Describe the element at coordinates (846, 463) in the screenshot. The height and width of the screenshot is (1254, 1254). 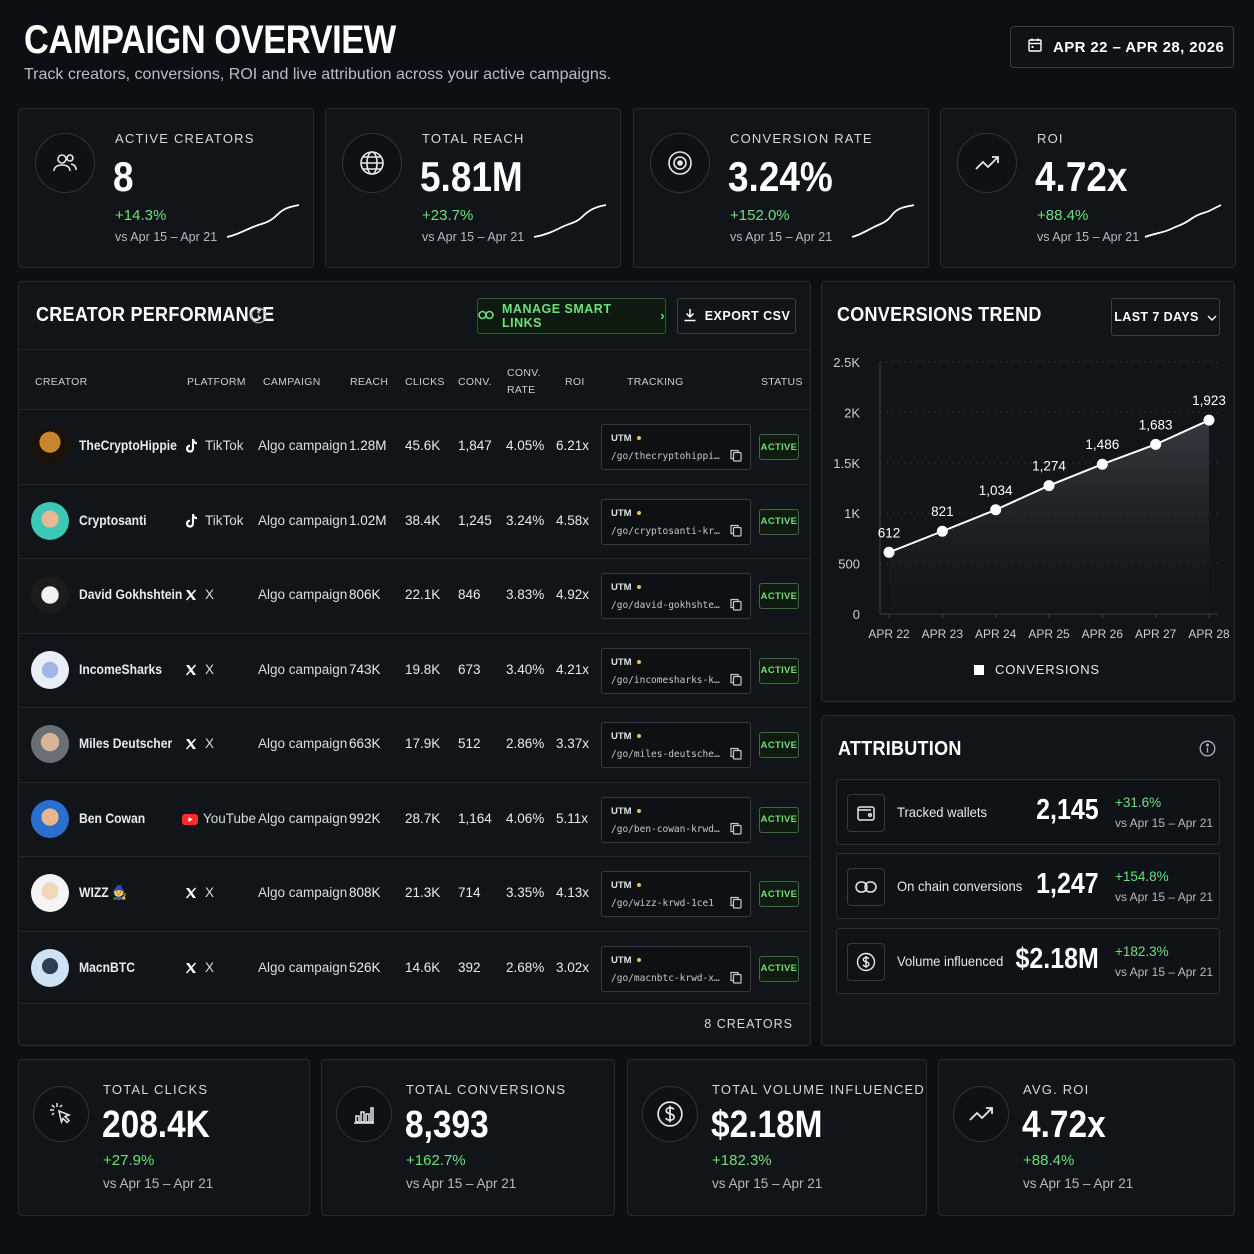
I see `y-tick-label: 1.5K` at that location.